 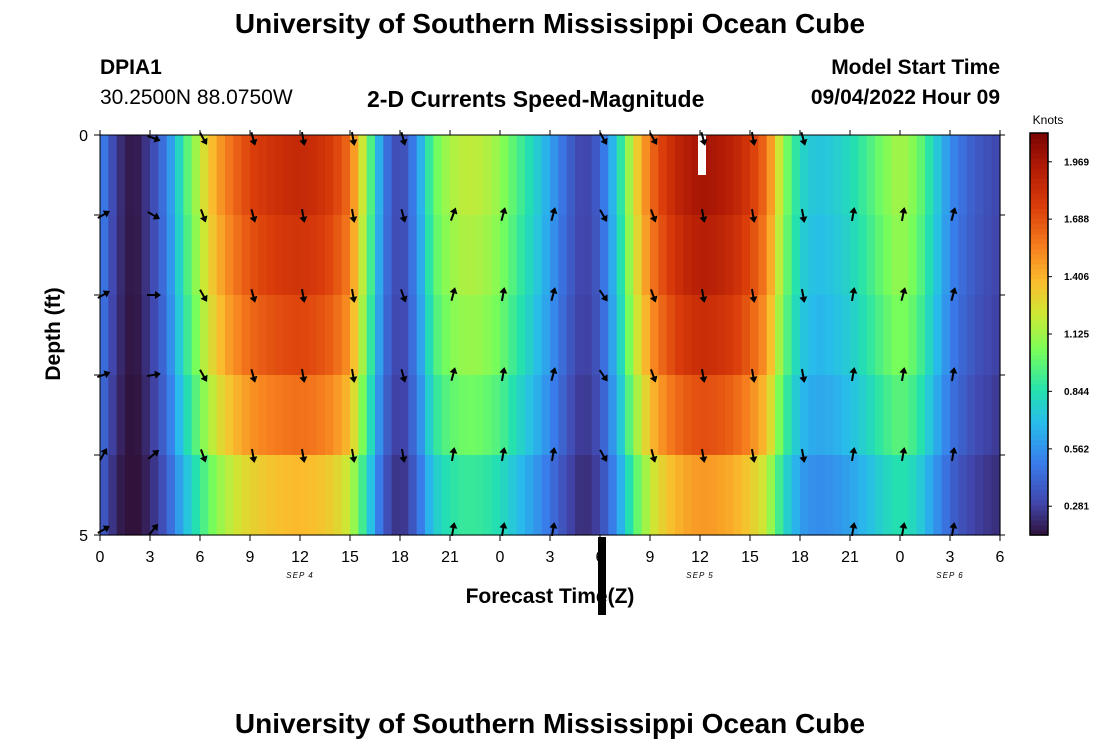 What do you see at coordinates (536, 99) in the screenshot?
I see `chart-title: 2-D Currents Speed-Magnitude` at bounding box center [536, 99].